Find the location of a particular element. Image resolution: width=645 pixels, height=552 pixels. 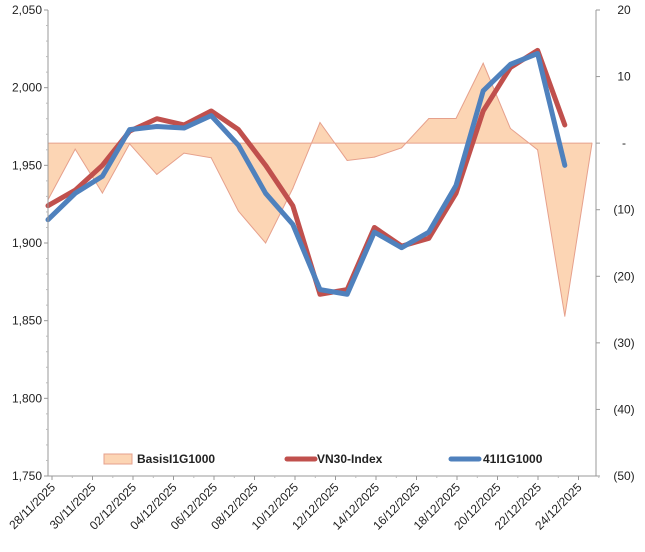

right-axis-tick-label: - is located at coordinates (624, 143).